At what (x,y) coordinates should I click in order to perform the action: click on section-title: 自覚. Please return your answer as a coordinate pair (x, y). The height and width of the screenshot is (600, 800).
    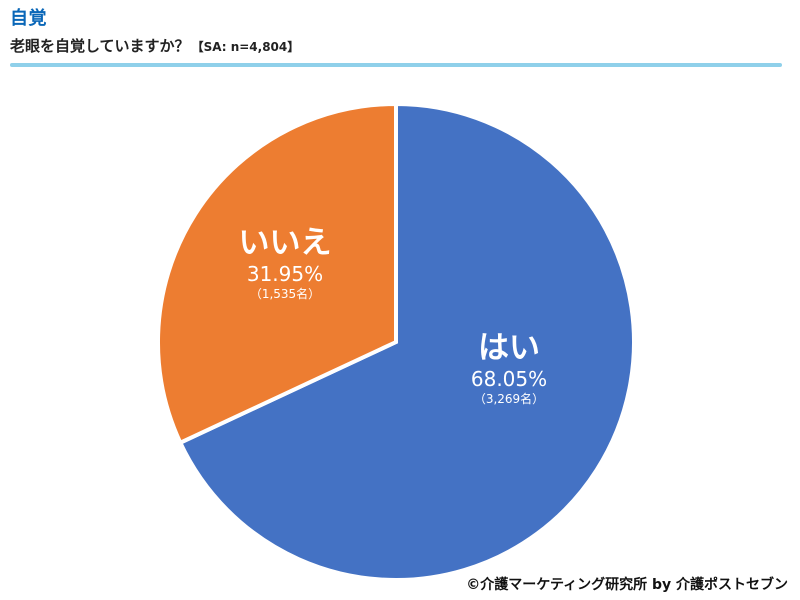
    Looking at the image, I should click on (28, 18).